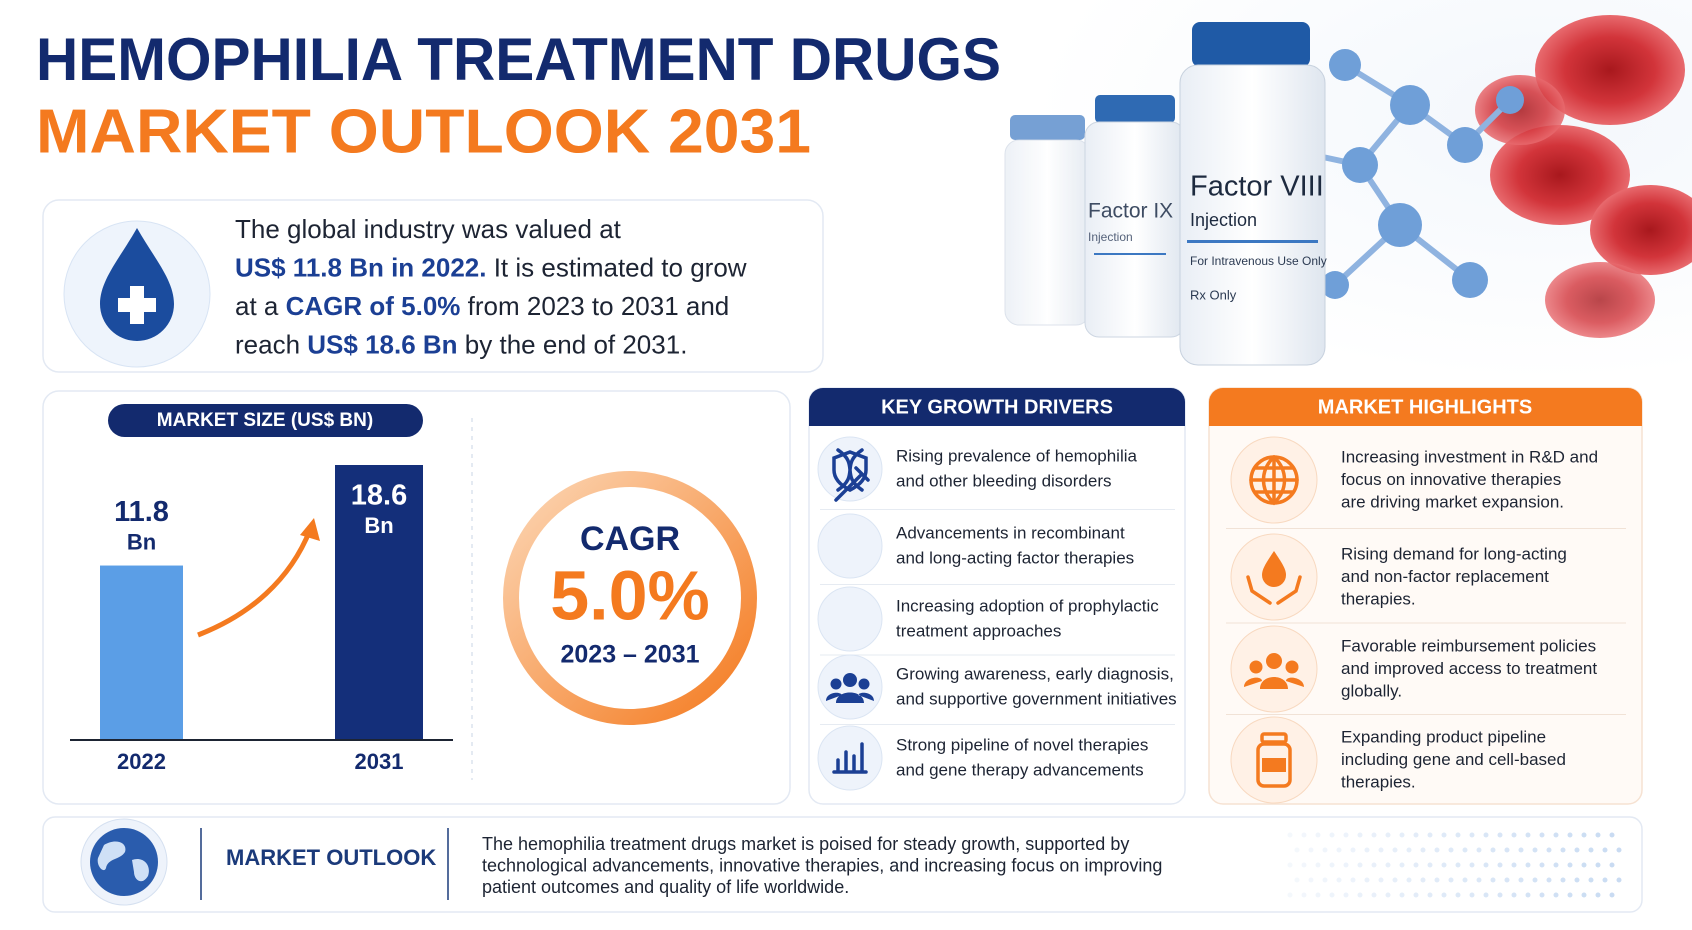 The image size is (1692, 930). What do you see at coordinates (1443, 736) in the screenshot?
I see `highlight-text: Expanding product pipeline` at bounding box center [1443, 736].